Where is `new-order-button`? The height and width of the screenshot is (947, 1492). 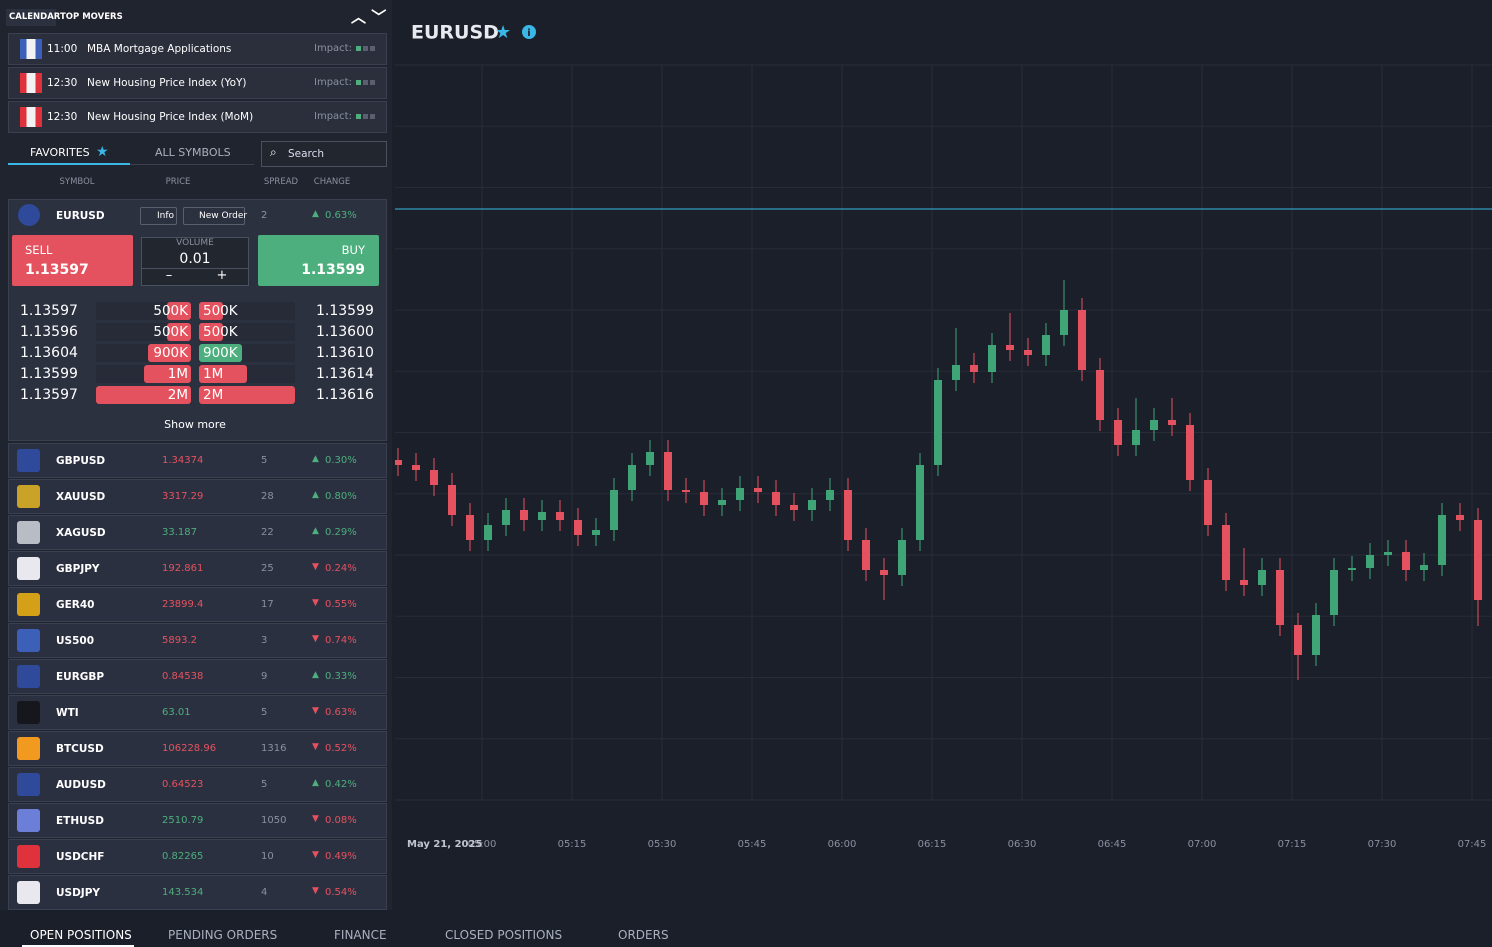 new-order-button is located at coordinates (214, 216).